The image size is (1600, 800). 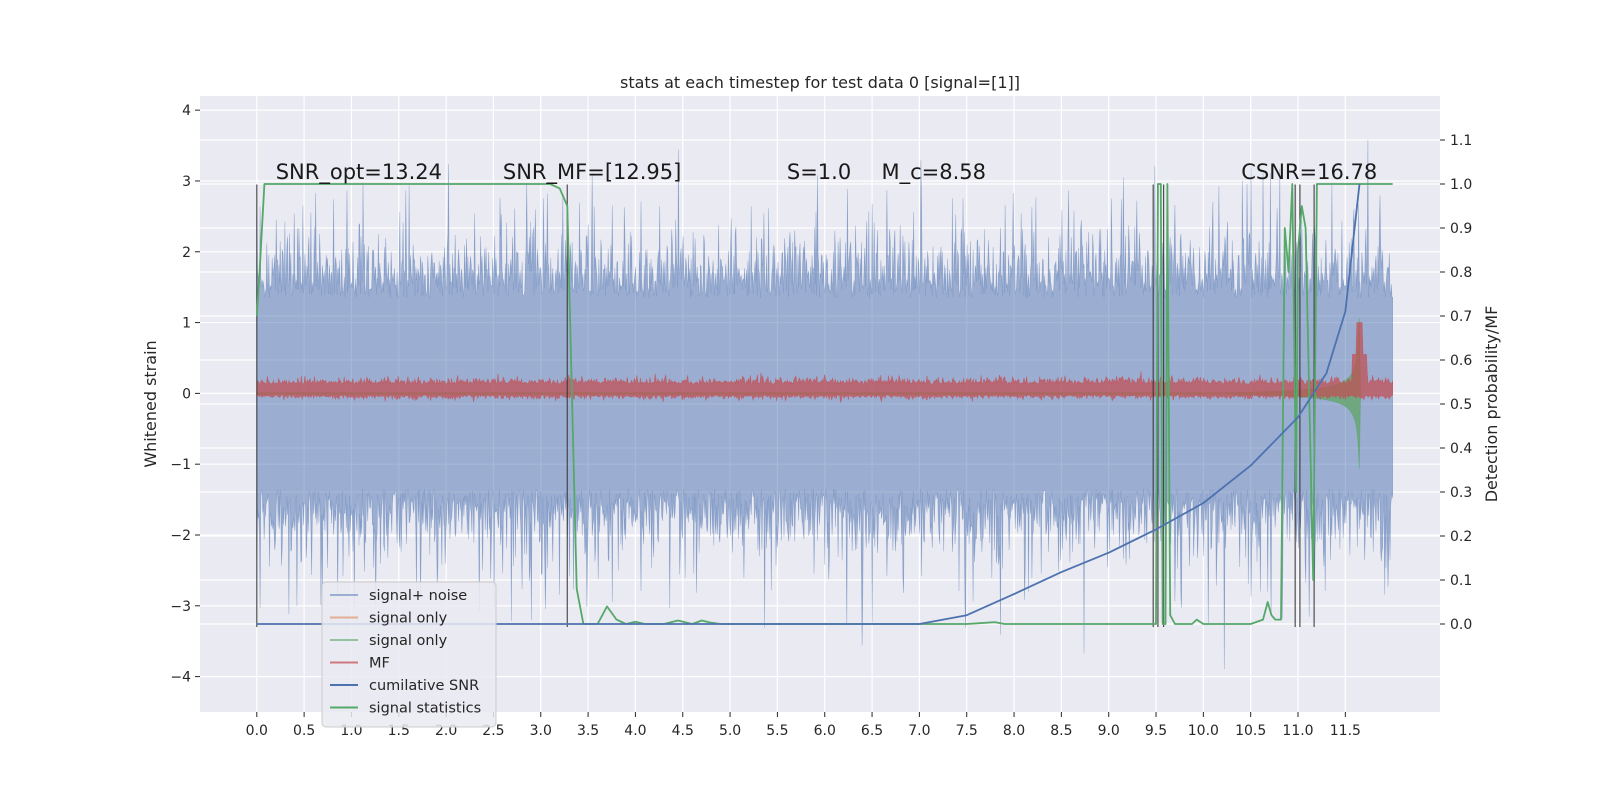 I want to click on y-tick-label: −2, so click(x=180, y=536).